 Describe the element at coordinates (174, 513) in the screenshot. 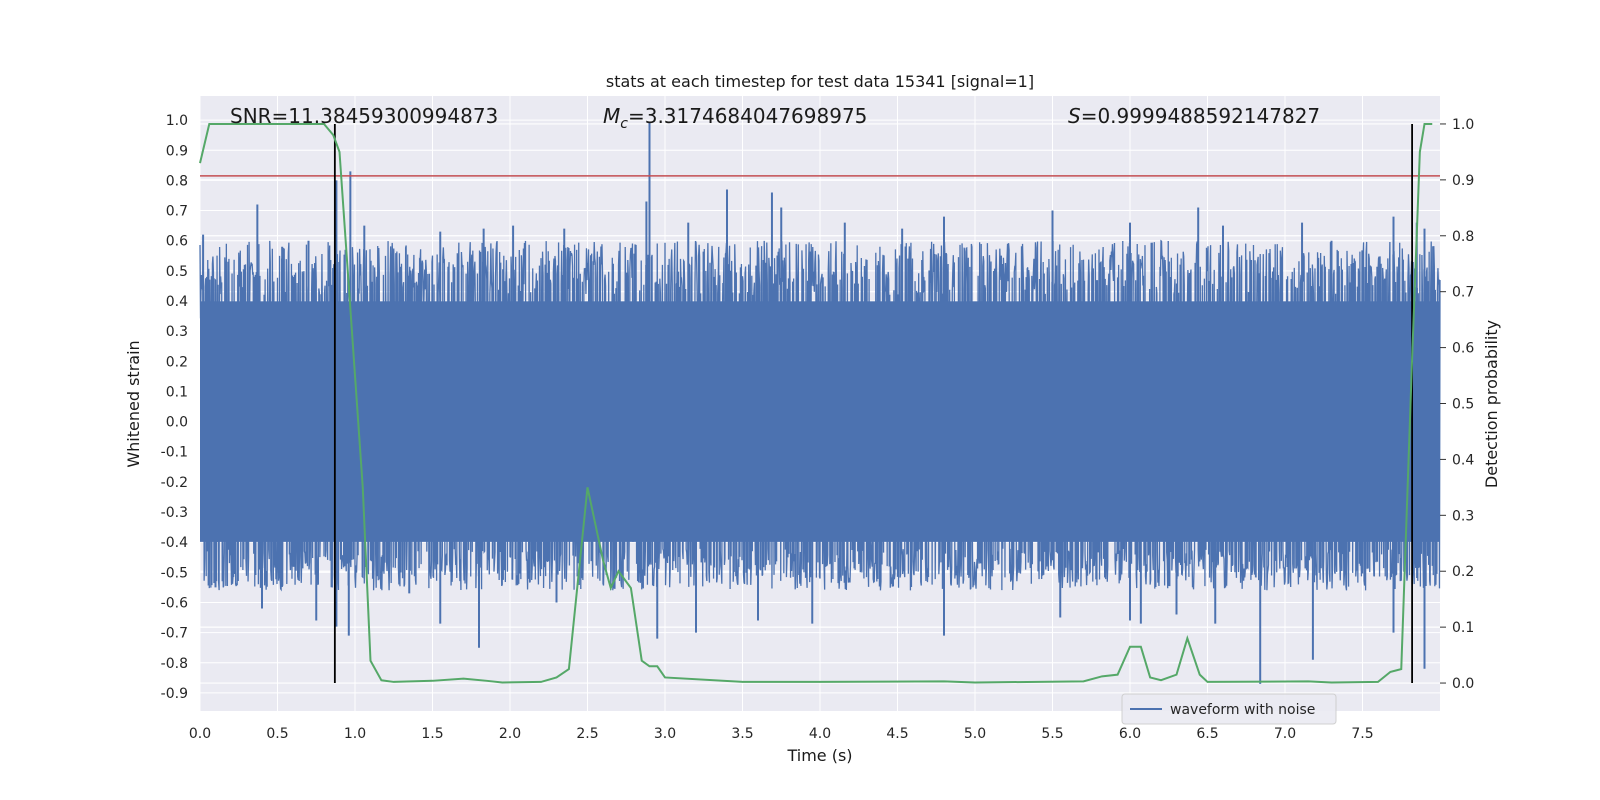

I see `y-tick-label: -0.3` at that location.